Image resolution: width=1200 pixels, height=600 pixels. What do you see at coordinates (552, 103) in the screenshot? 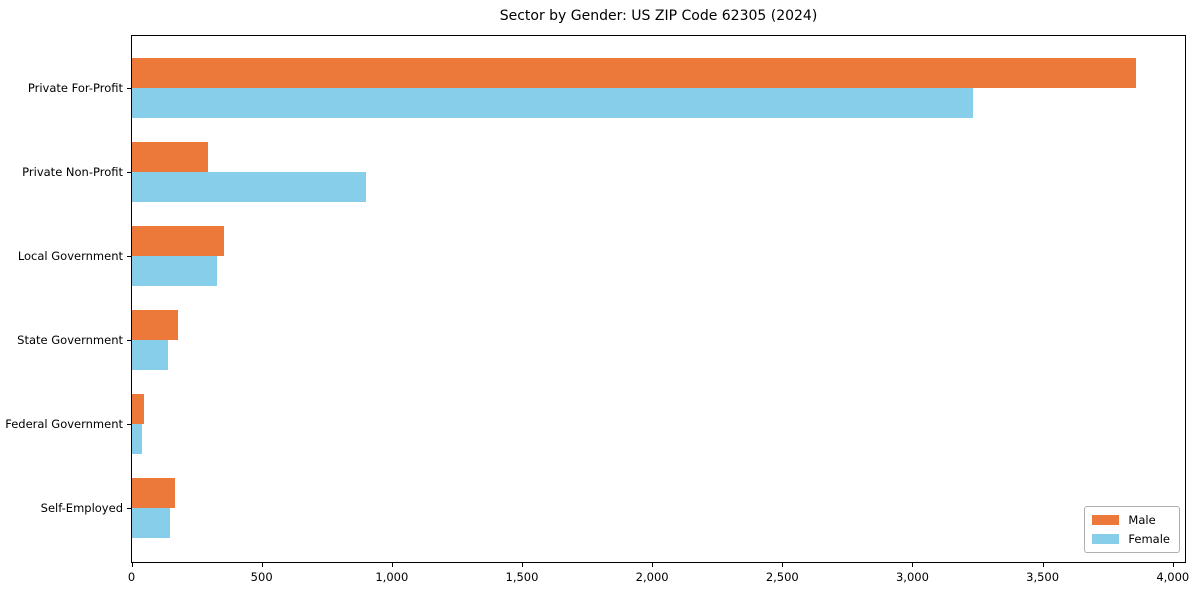
I see `bar-female-private-for-profit` at bounding box center [552, 103].